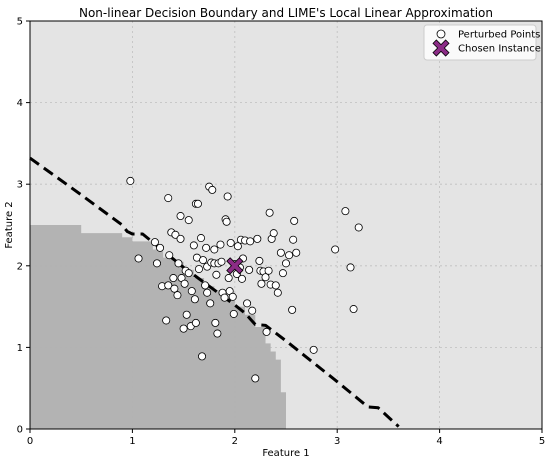  What do you see at coordinates (9, 224) in the screenshot?
I see `y-axis-title: Feature 2` at bounding box center [9, 224].